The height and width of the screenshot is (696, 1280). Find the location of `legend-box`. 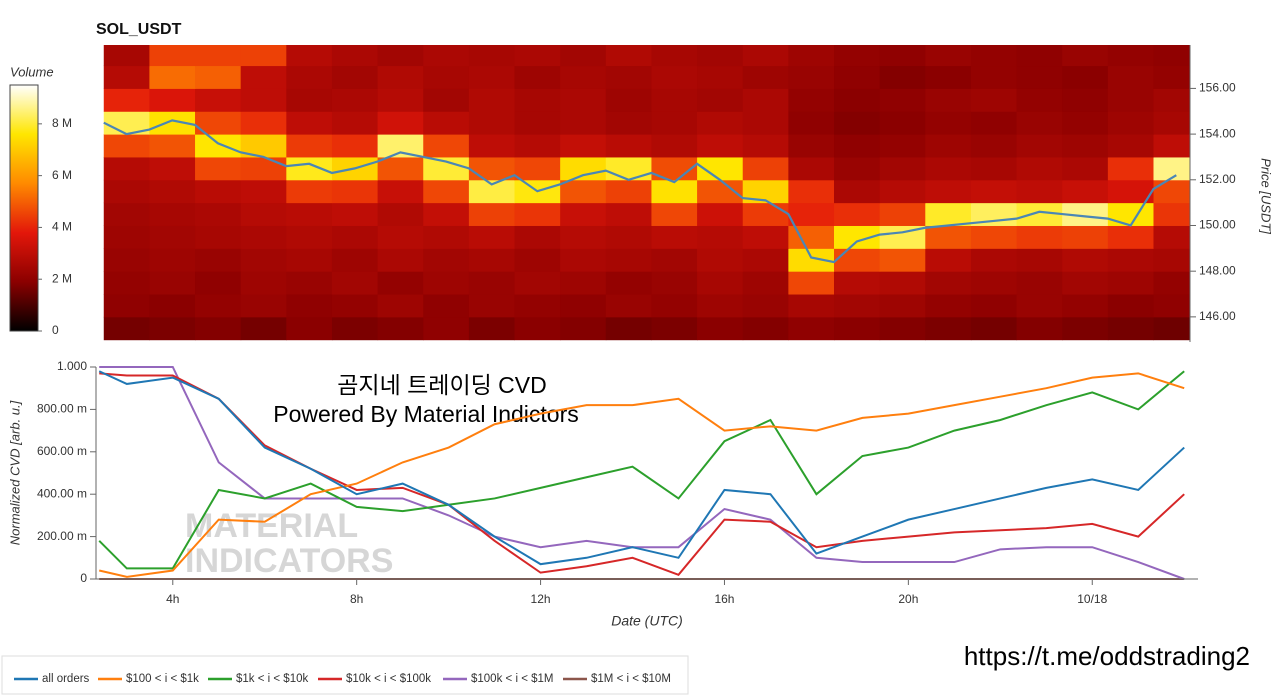

legend-box is located at coordinates (345, 675).